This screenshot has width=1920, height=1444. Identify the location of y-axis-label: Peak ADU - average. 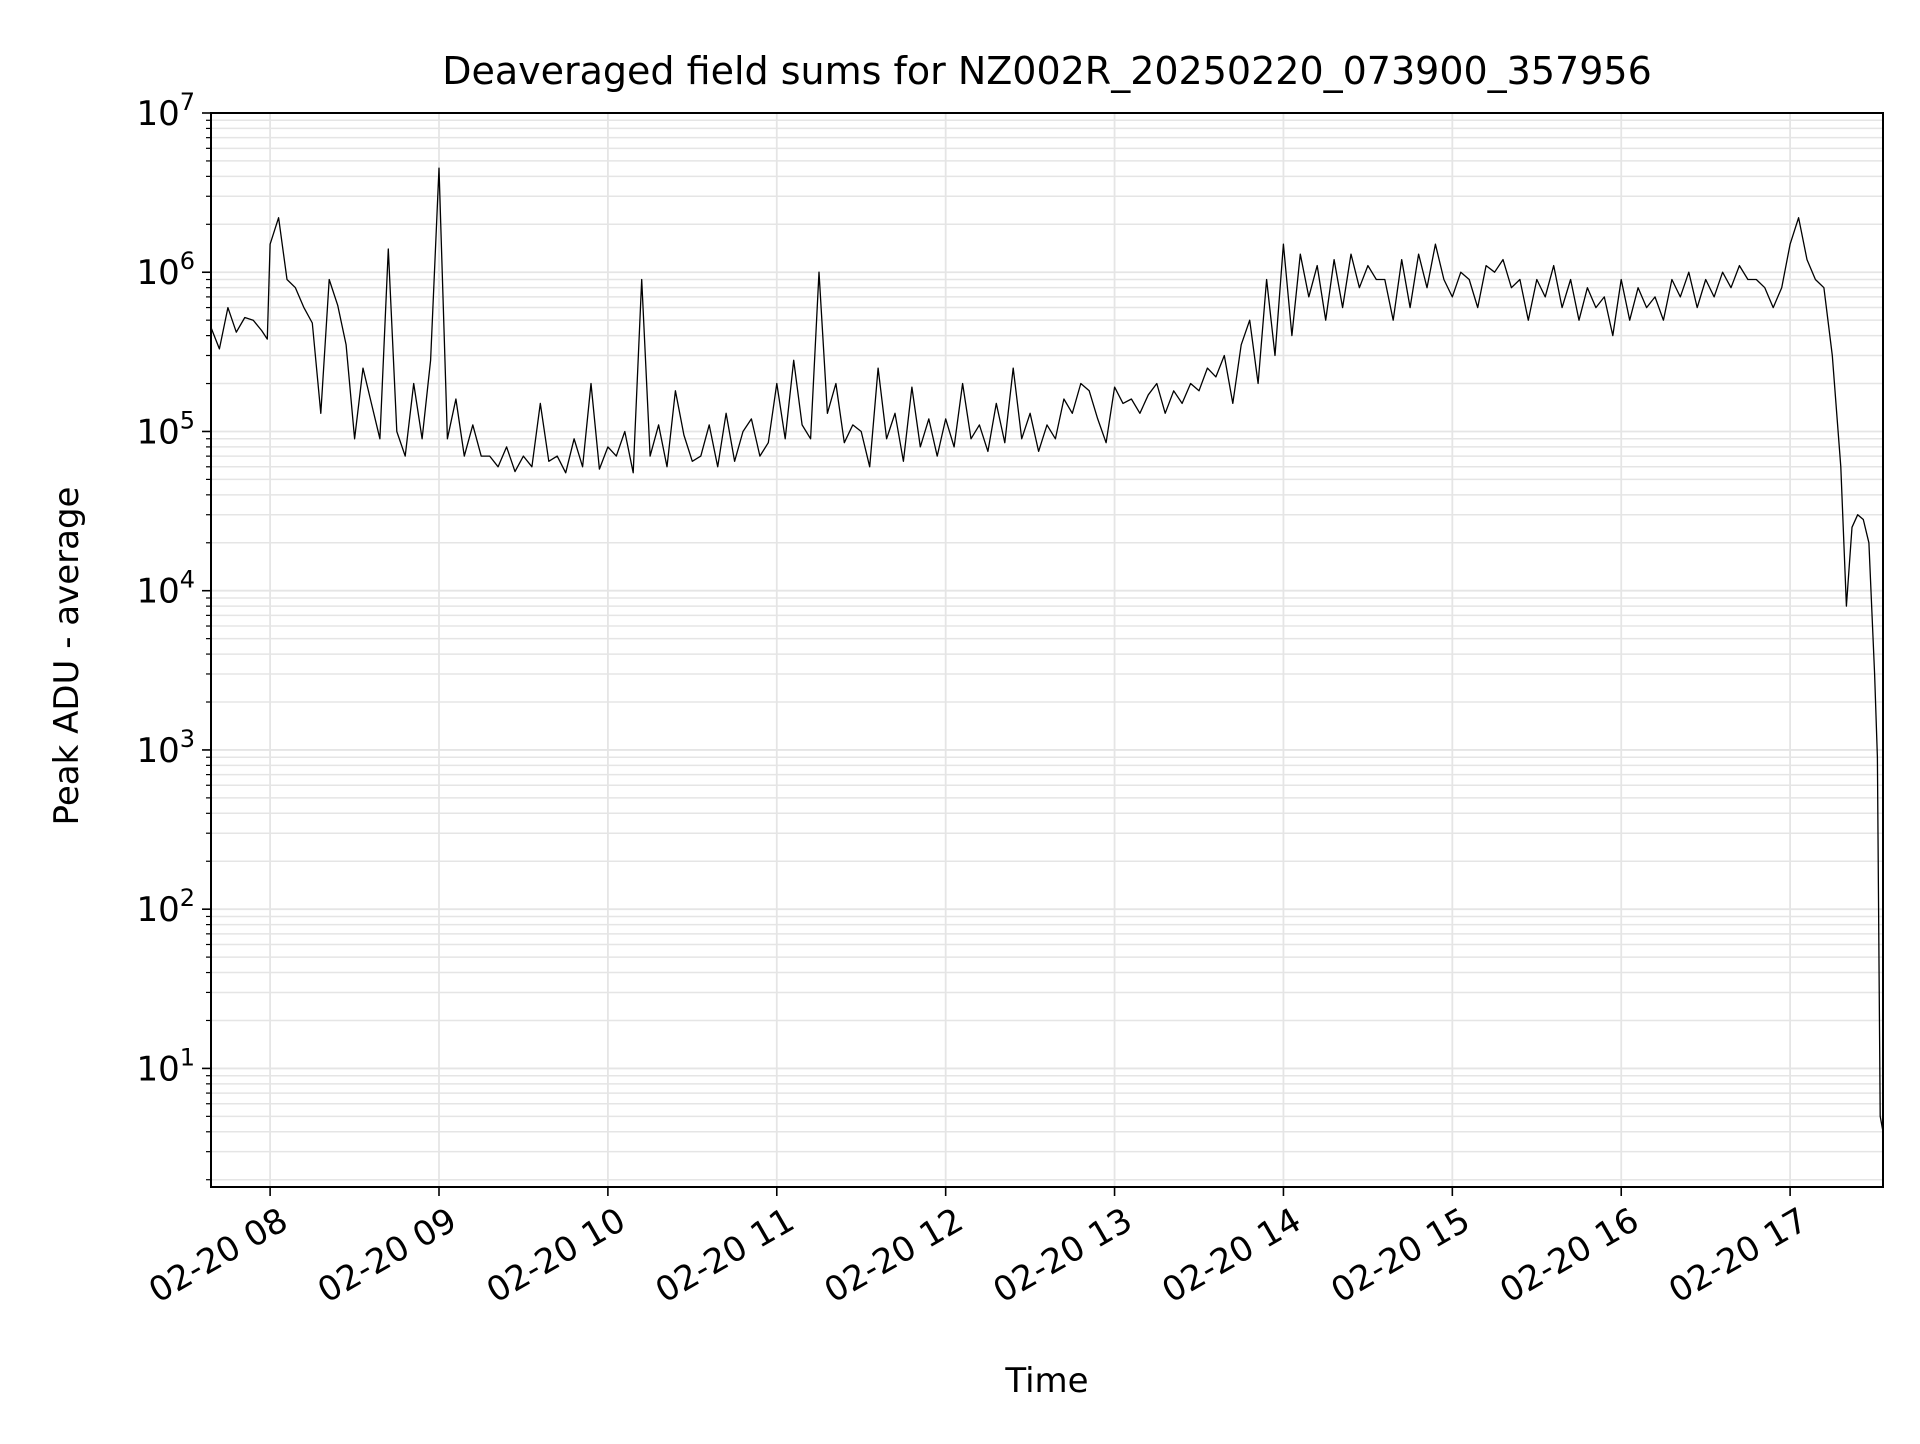
(67, 656).